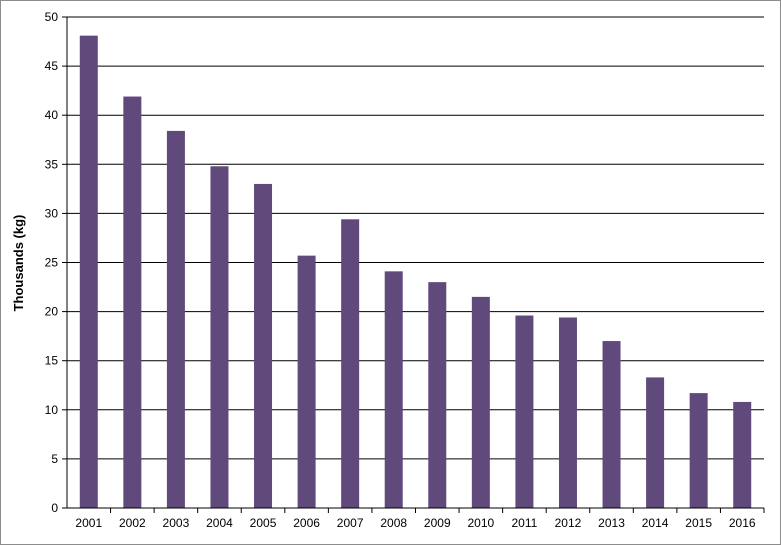 This screenshot has height=545, width=781. Describe the element at coordinates (18, 263) in the screenshot. I see `y-axis-title: Thousands (kg)` at that location.